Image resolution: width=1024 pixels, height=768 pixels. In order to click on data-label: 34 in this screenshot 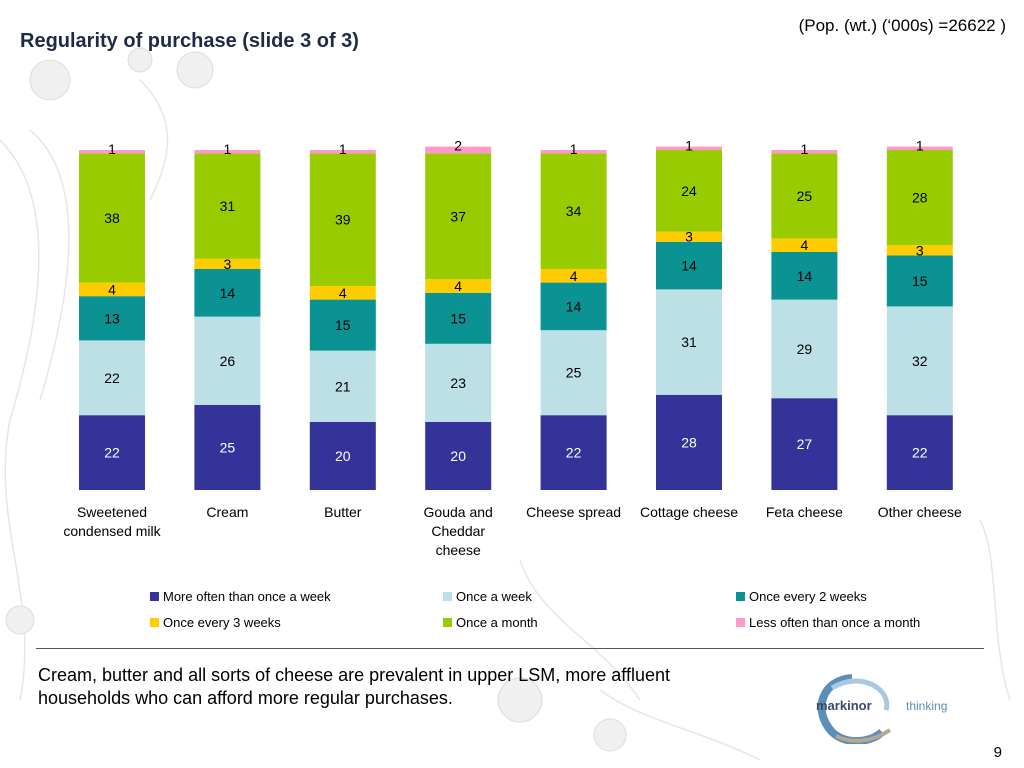, I will do `click(574, 211)`.